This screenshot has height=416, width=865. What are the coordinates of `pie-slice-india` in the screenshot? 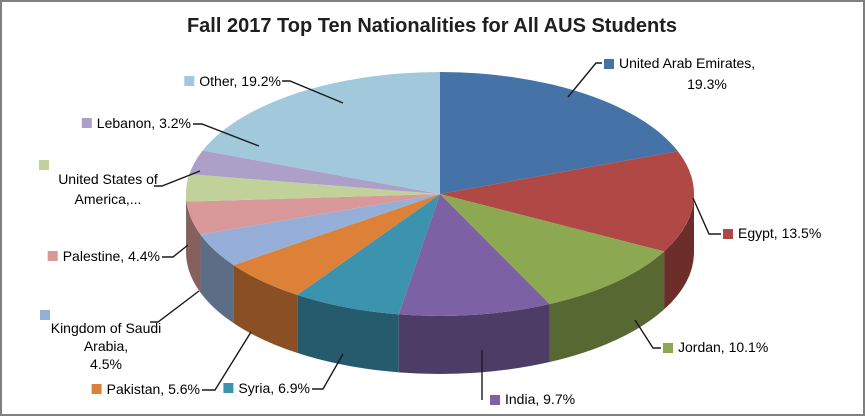 It's located at (474, 255).